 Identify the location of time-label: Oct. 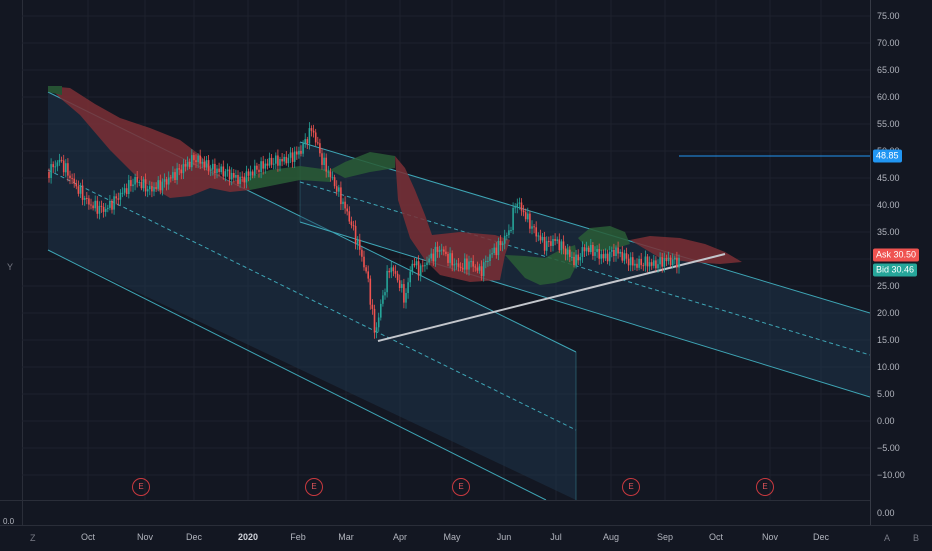
(88, 537).